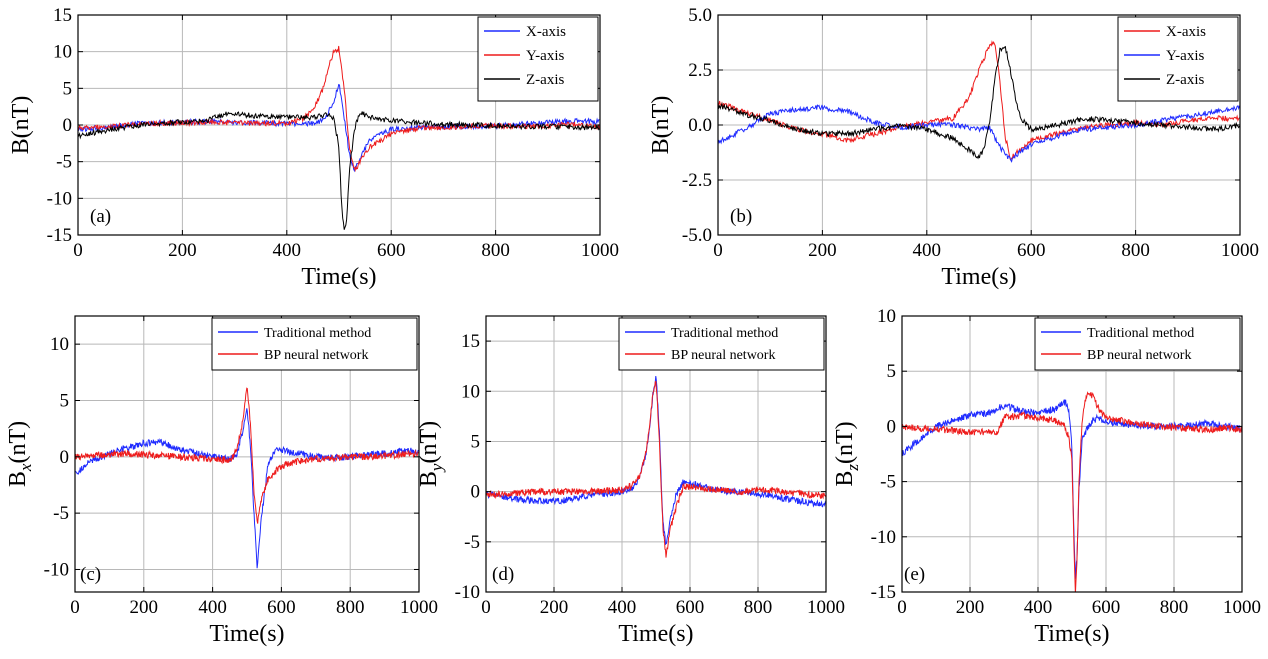 The height and width of the screenshot is (659, 1268). Describe the element at coordinates (700, 15) in the screenshot. I see `y-tick-label: 5.0` at that location.